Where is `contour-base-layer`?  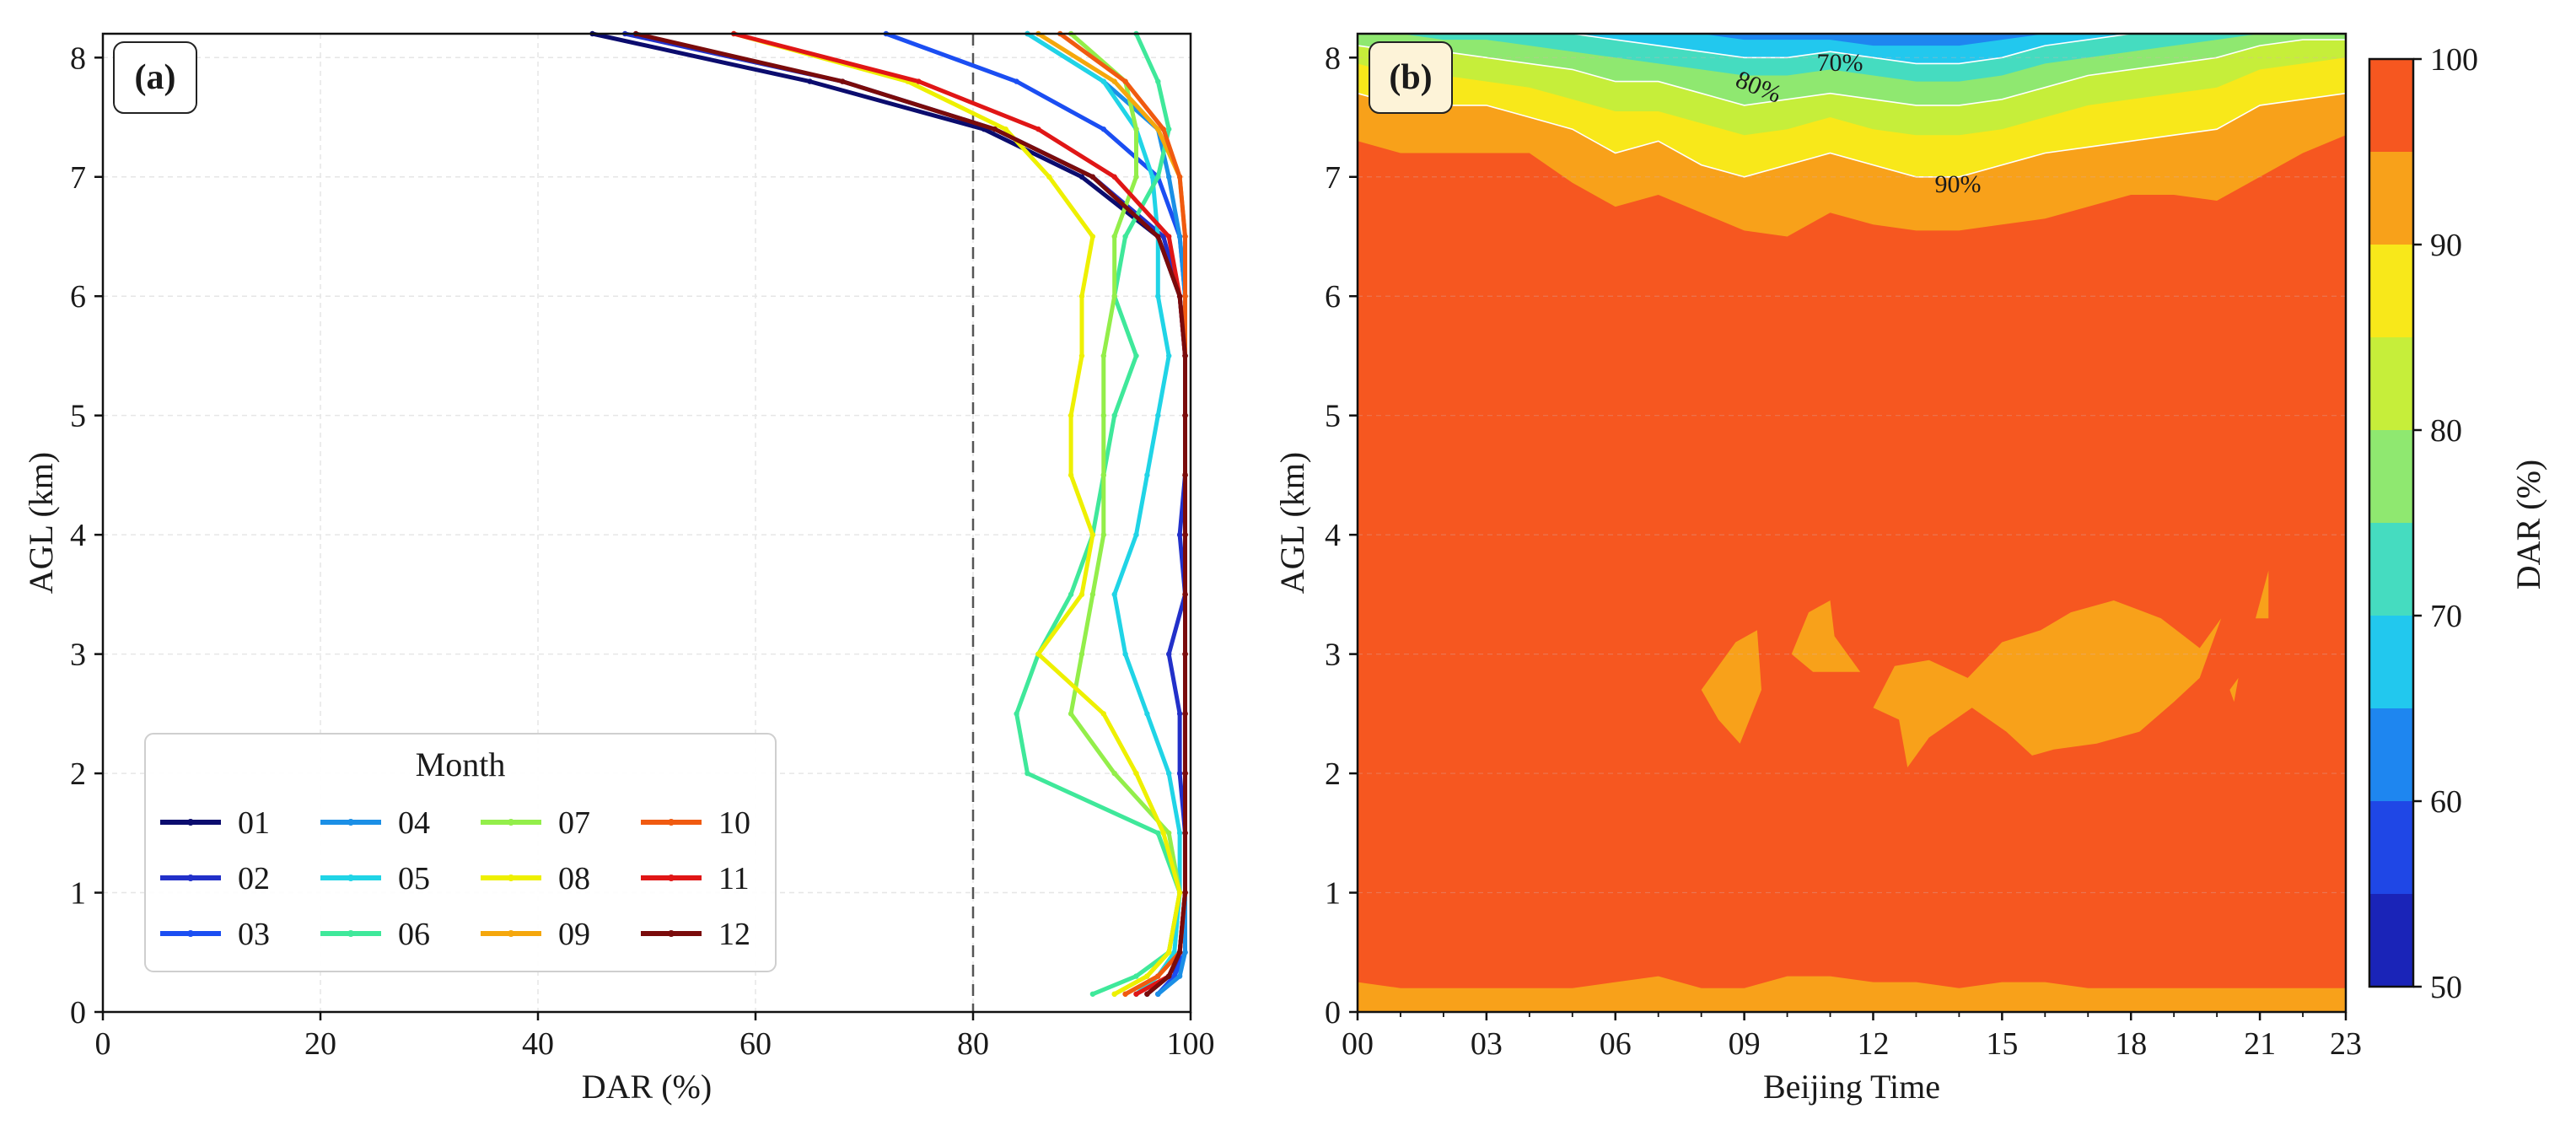 contour-base-layer is located at coordinates (1852, 994).